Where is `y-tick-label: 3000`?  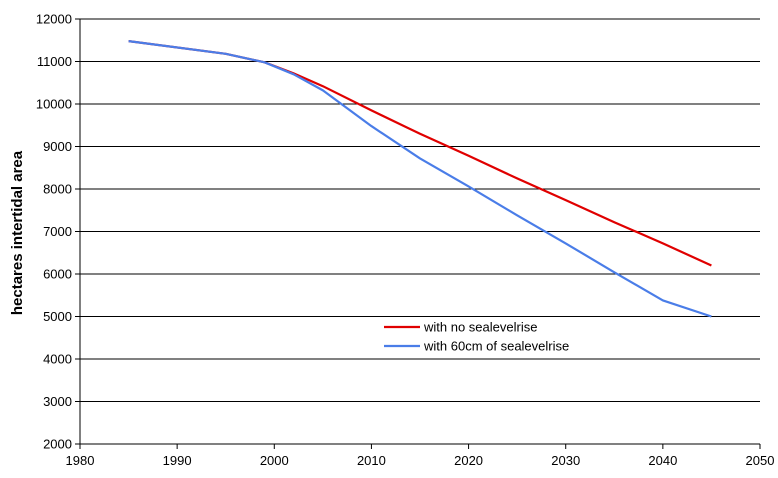 y-tick-label: 3000 is located at coordinates (57, 401).